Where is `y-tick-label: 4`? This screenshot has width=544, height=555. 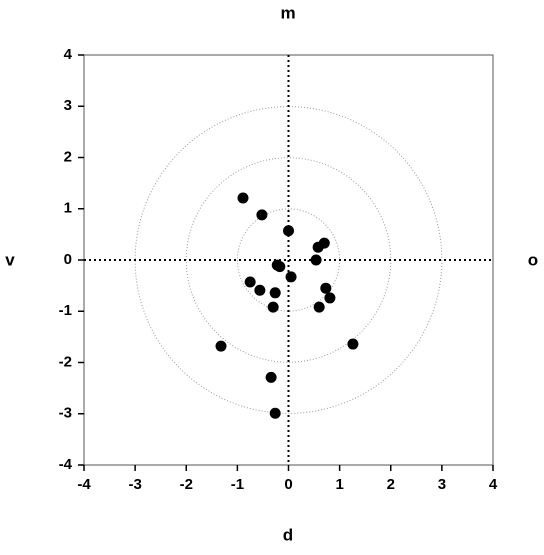 y-tick-label: 4 is located at coordinates (68, 54).